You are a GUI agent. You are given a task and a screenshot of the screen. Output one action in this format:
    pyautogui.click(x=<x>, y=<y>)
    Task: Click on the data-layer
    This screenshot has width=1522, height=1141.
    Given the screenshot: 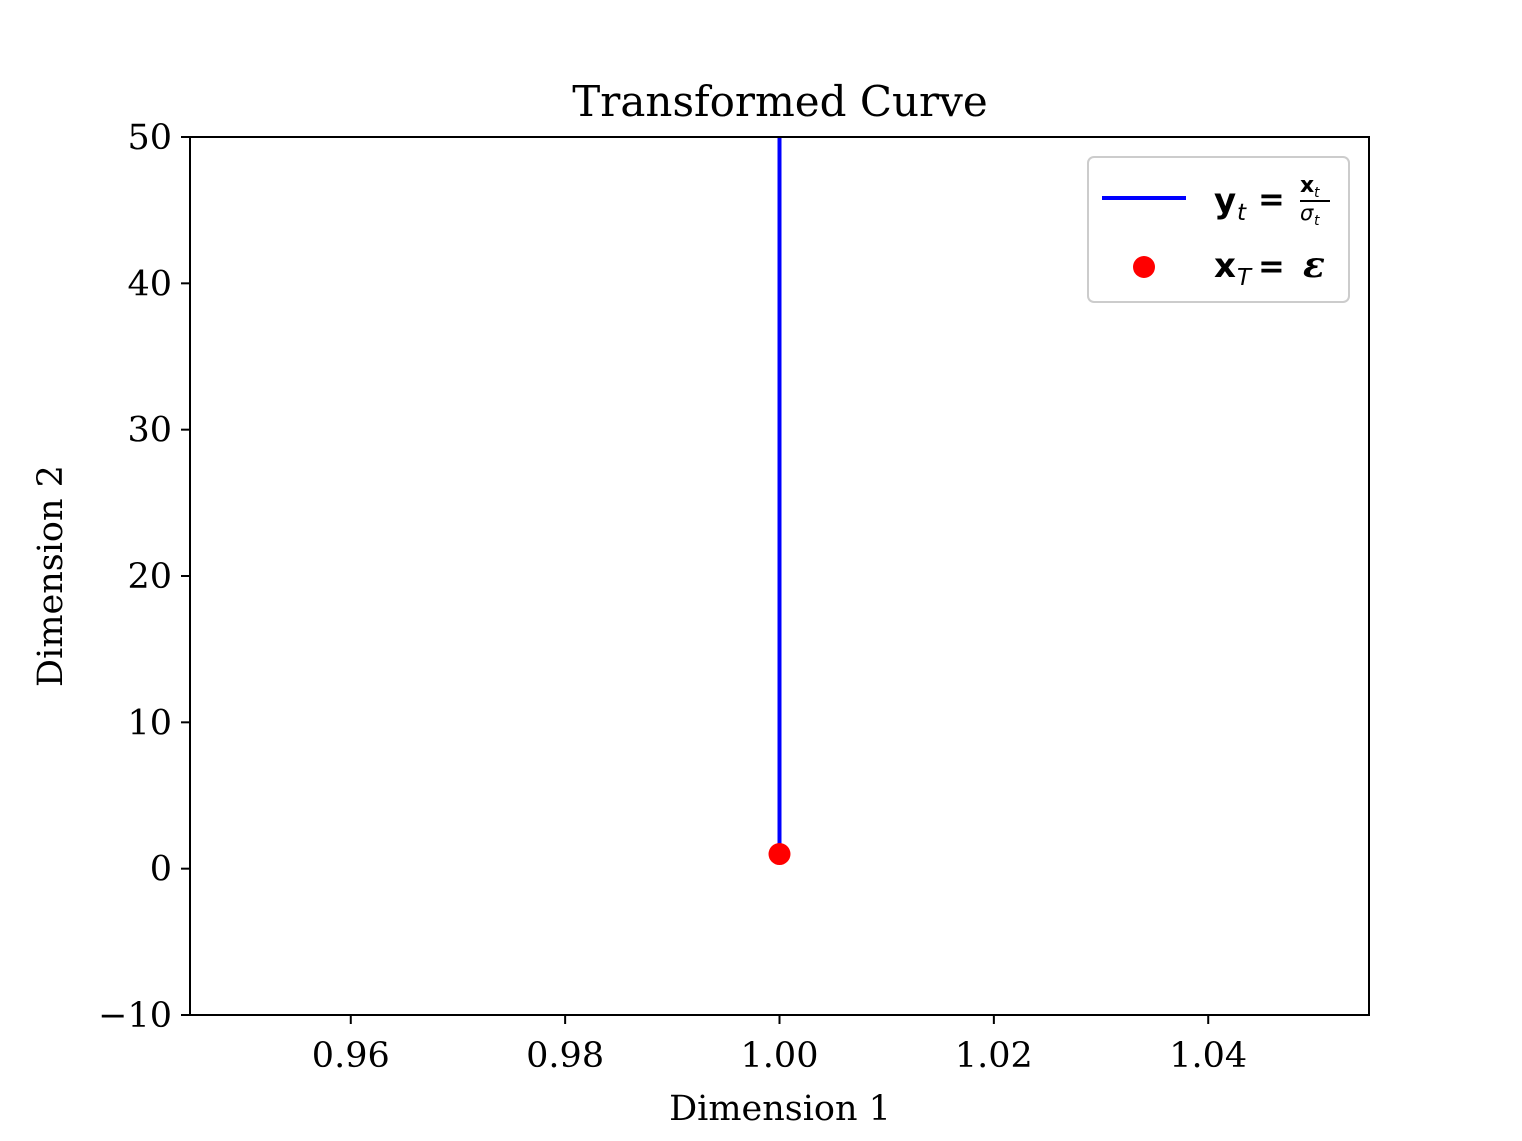 What is the action you would take?
    pyautogui.click(x=779, y=501)
    